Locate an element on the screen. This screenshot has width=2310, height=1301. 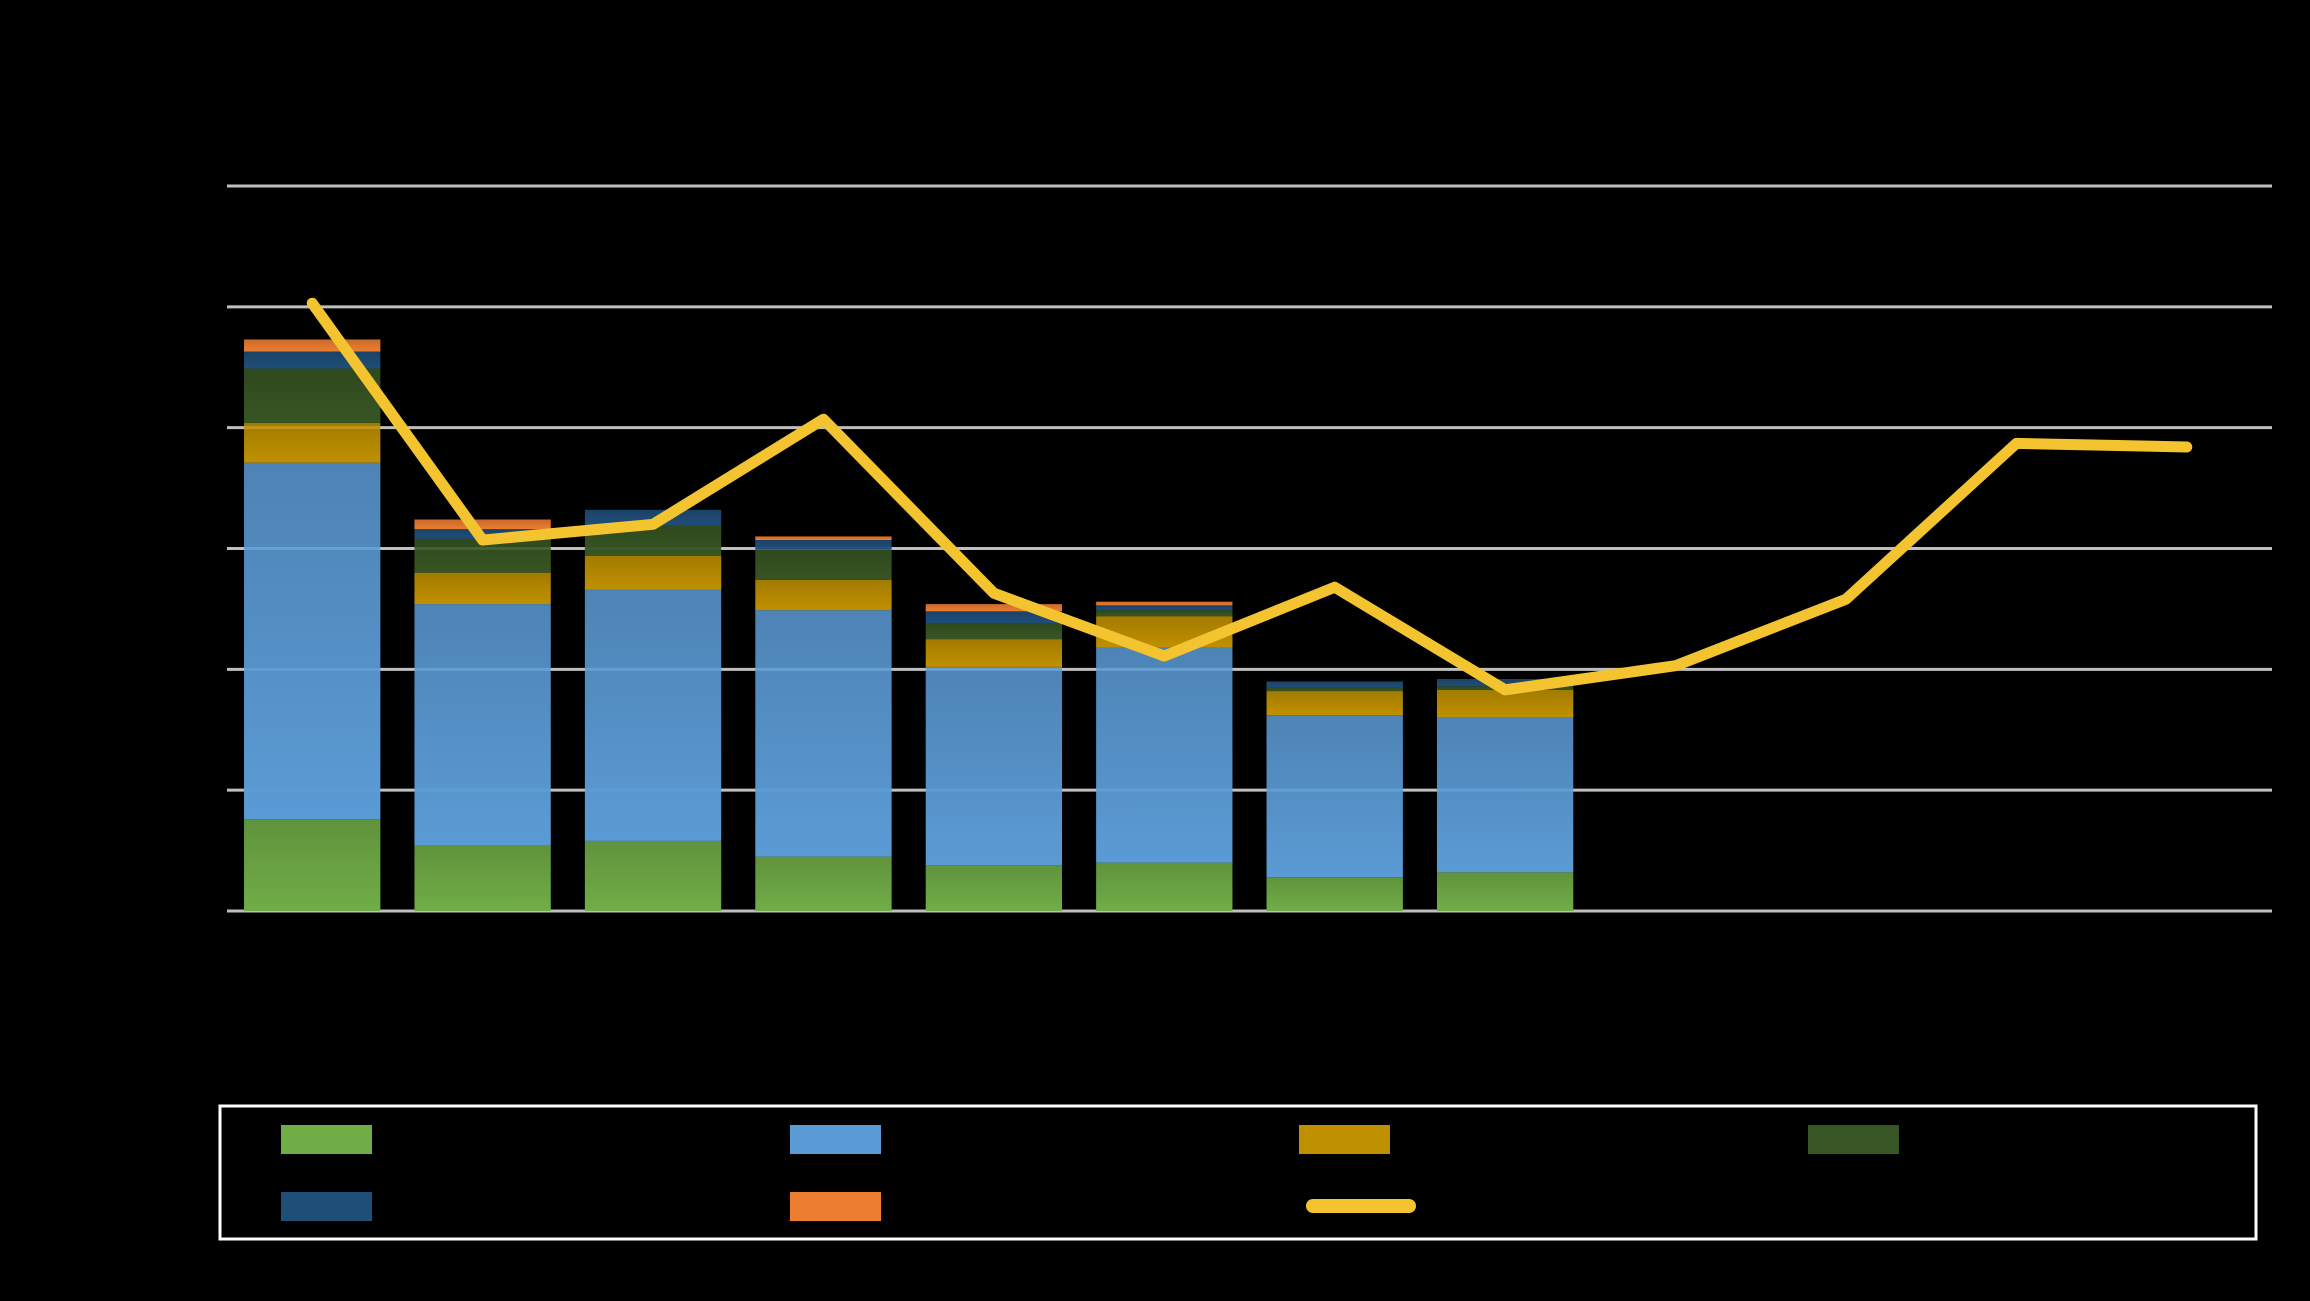
legend-box is located at coordinates (1238, 1172).